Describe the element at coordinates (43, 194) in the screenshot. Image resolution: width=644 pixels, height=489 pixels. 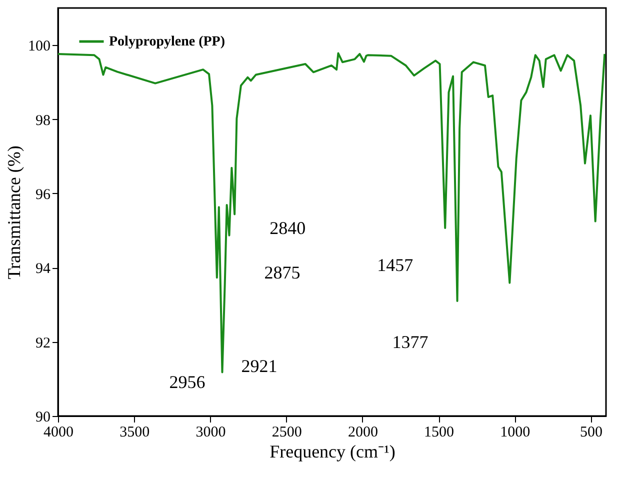
I see `y-tick-label: 96` at that location.